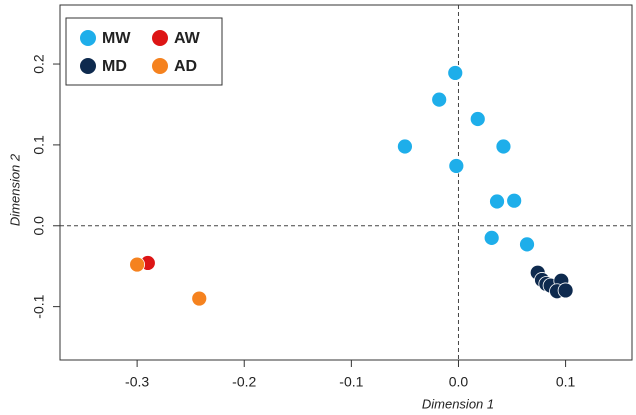 This screenshot has width=636, height=415. Describe the element at coordinates (459, 382) in the screenshot. I see `x-tick-label: 0.0` at that location.